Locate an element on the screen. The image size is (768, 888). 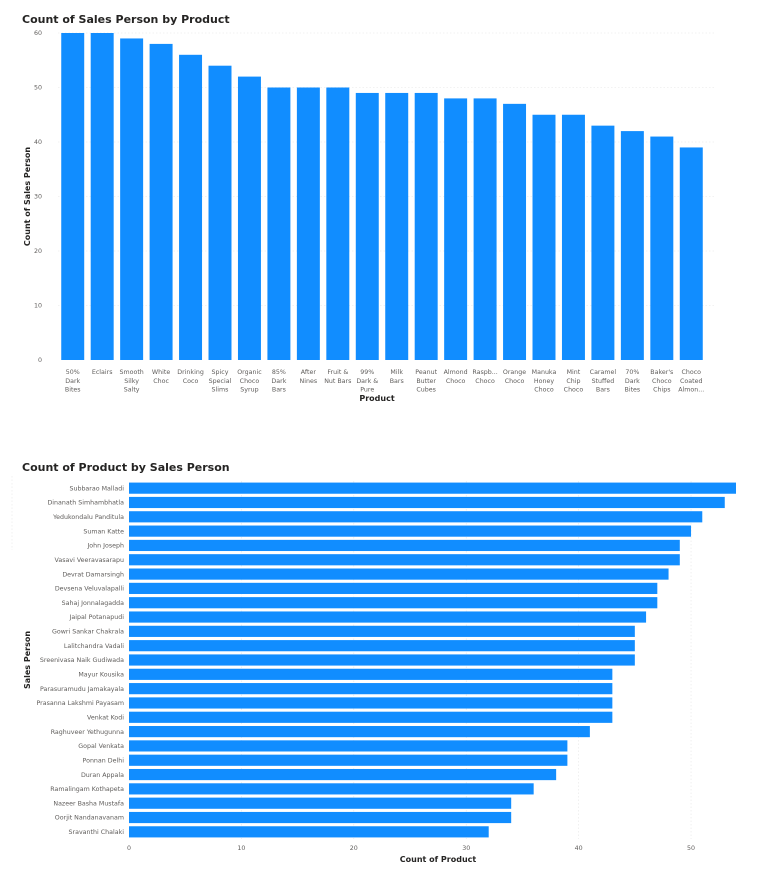
x-category-label: After is located at coordinates (309, 372).